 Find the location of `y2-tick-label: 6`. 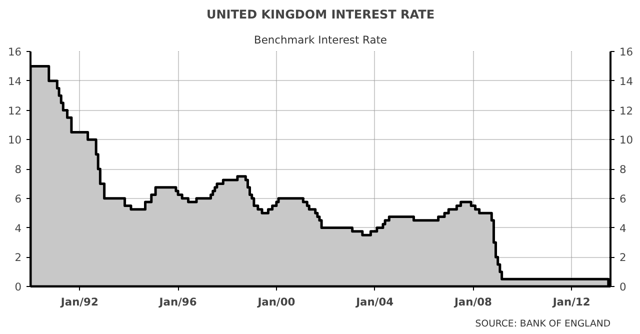

y2-tick-label: 6 is located at coordinates (623, 199).